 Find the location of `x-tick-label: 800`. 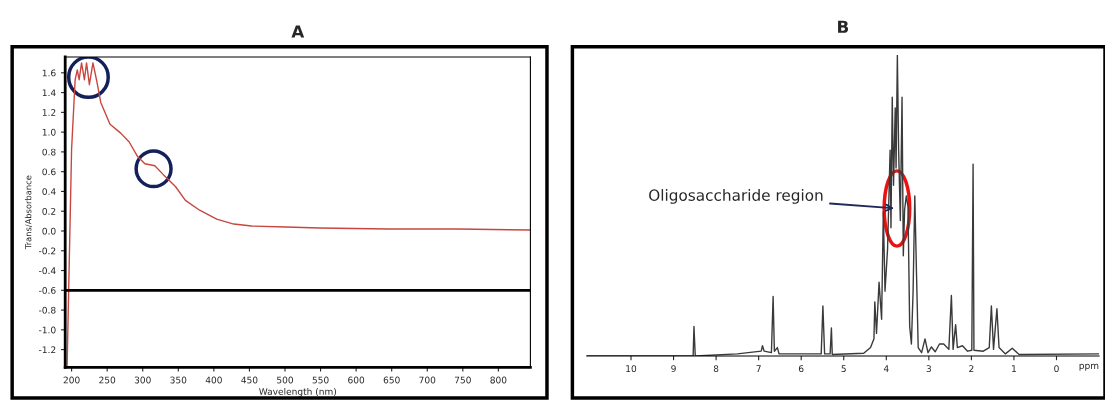

x-tick-label: 800 is located at coordinates (498, 380).